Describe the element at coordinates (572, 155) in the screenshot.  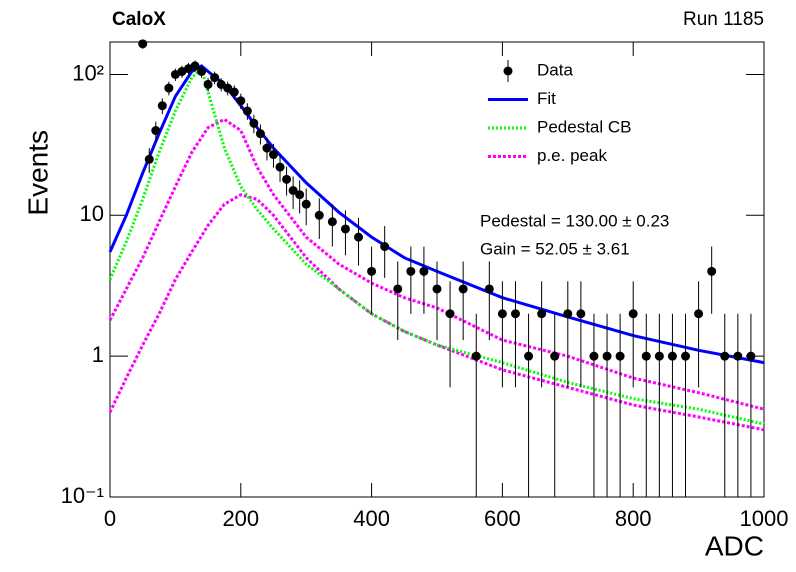
I see `legend-label: p.e. peak` at that location.